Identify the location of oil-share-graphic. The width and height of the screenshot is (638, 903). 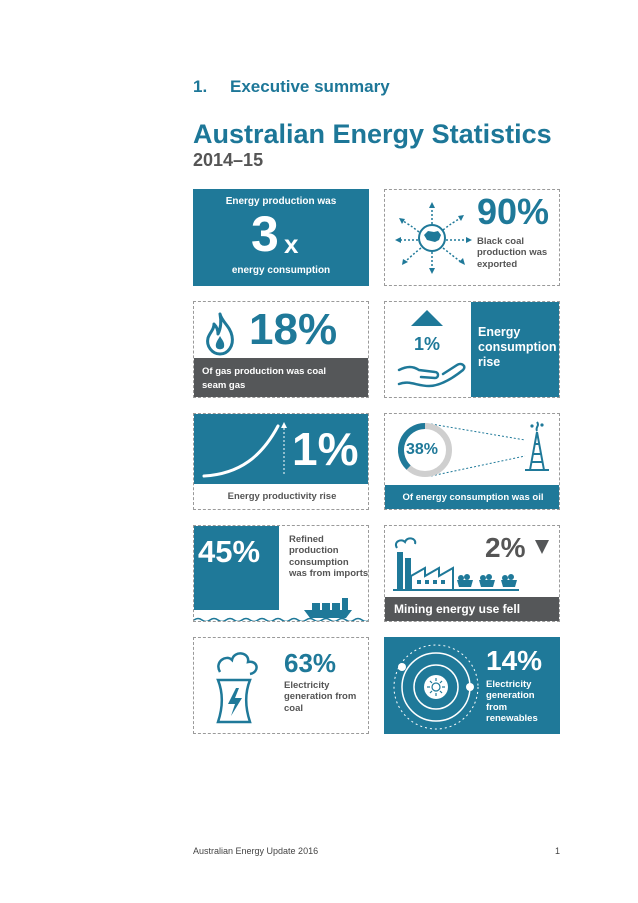
(473, 449).